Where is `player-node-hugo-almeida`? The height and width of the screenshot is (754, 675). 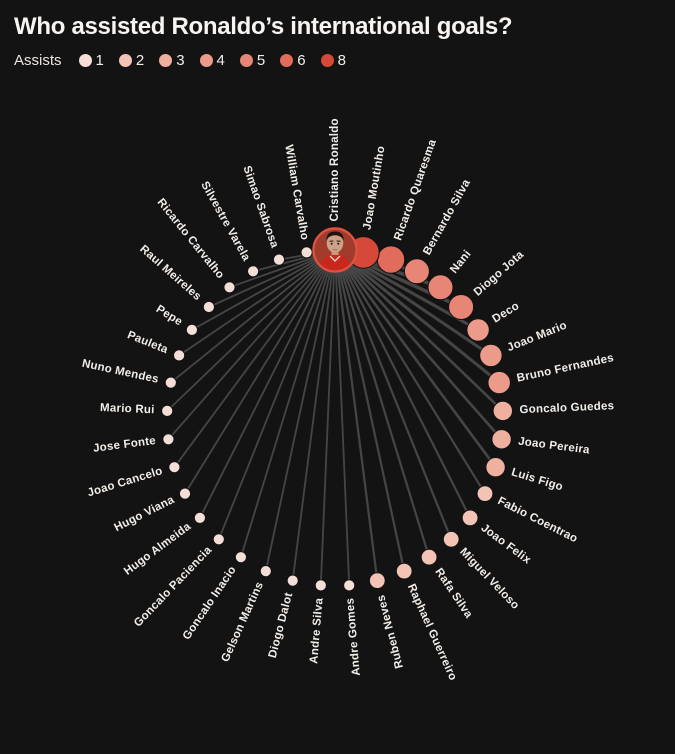
player-node-hugo-almeida is located at coordinates (199, 518).